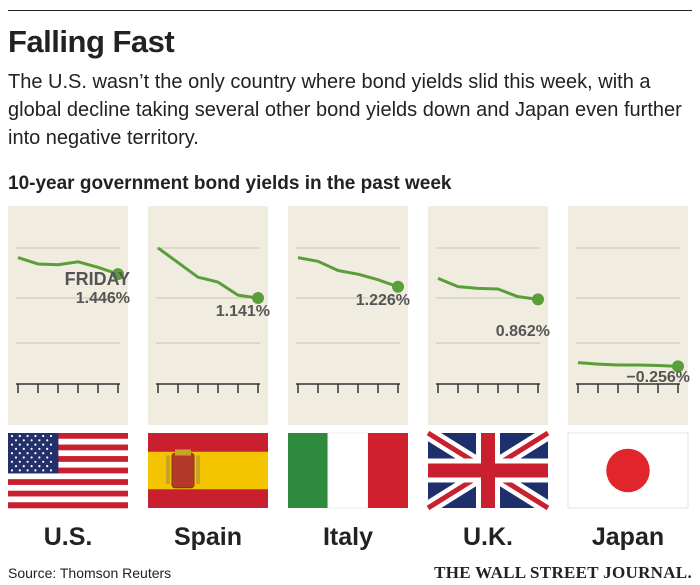 The width and height of the screenshot is (700, 585). Describe the element at coordinates (383, 300) in the screenshot. I see `end-value-label: 1.226%` at that location.